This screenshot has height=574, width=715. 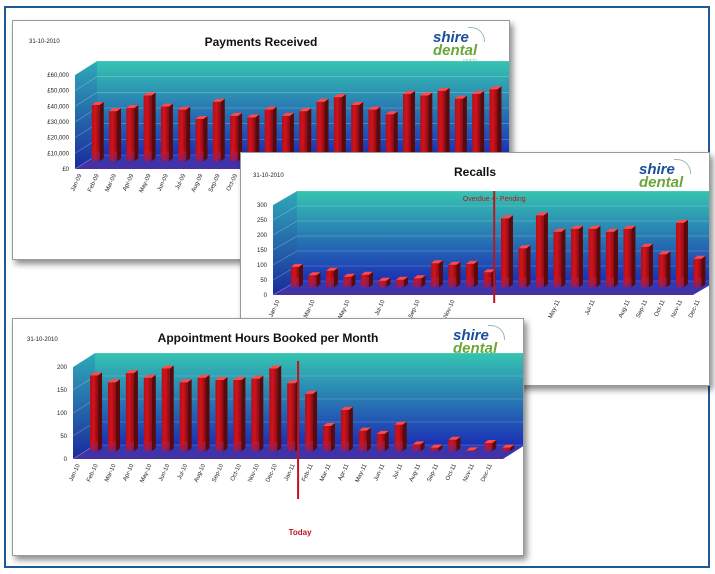 I want to click on x-tick-label: Sep-09, so click(x=215, y=183).